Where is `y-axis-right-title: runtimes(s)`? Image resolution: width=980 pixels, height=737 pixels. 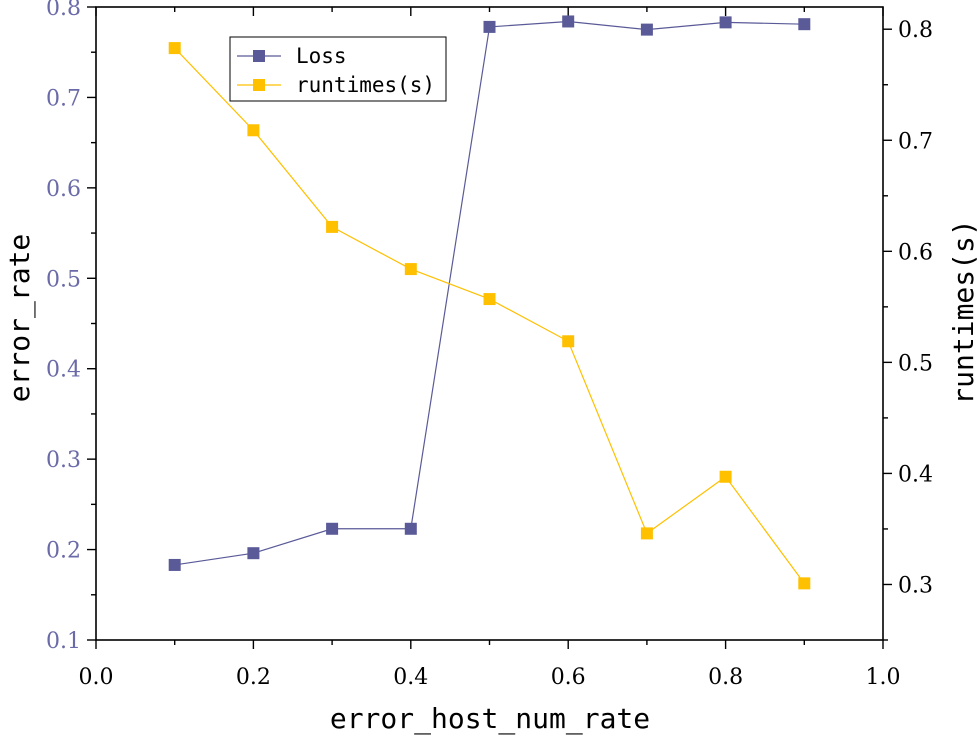 y-axis-right-title: runtimes(s) is located at coordinates (963, 311).